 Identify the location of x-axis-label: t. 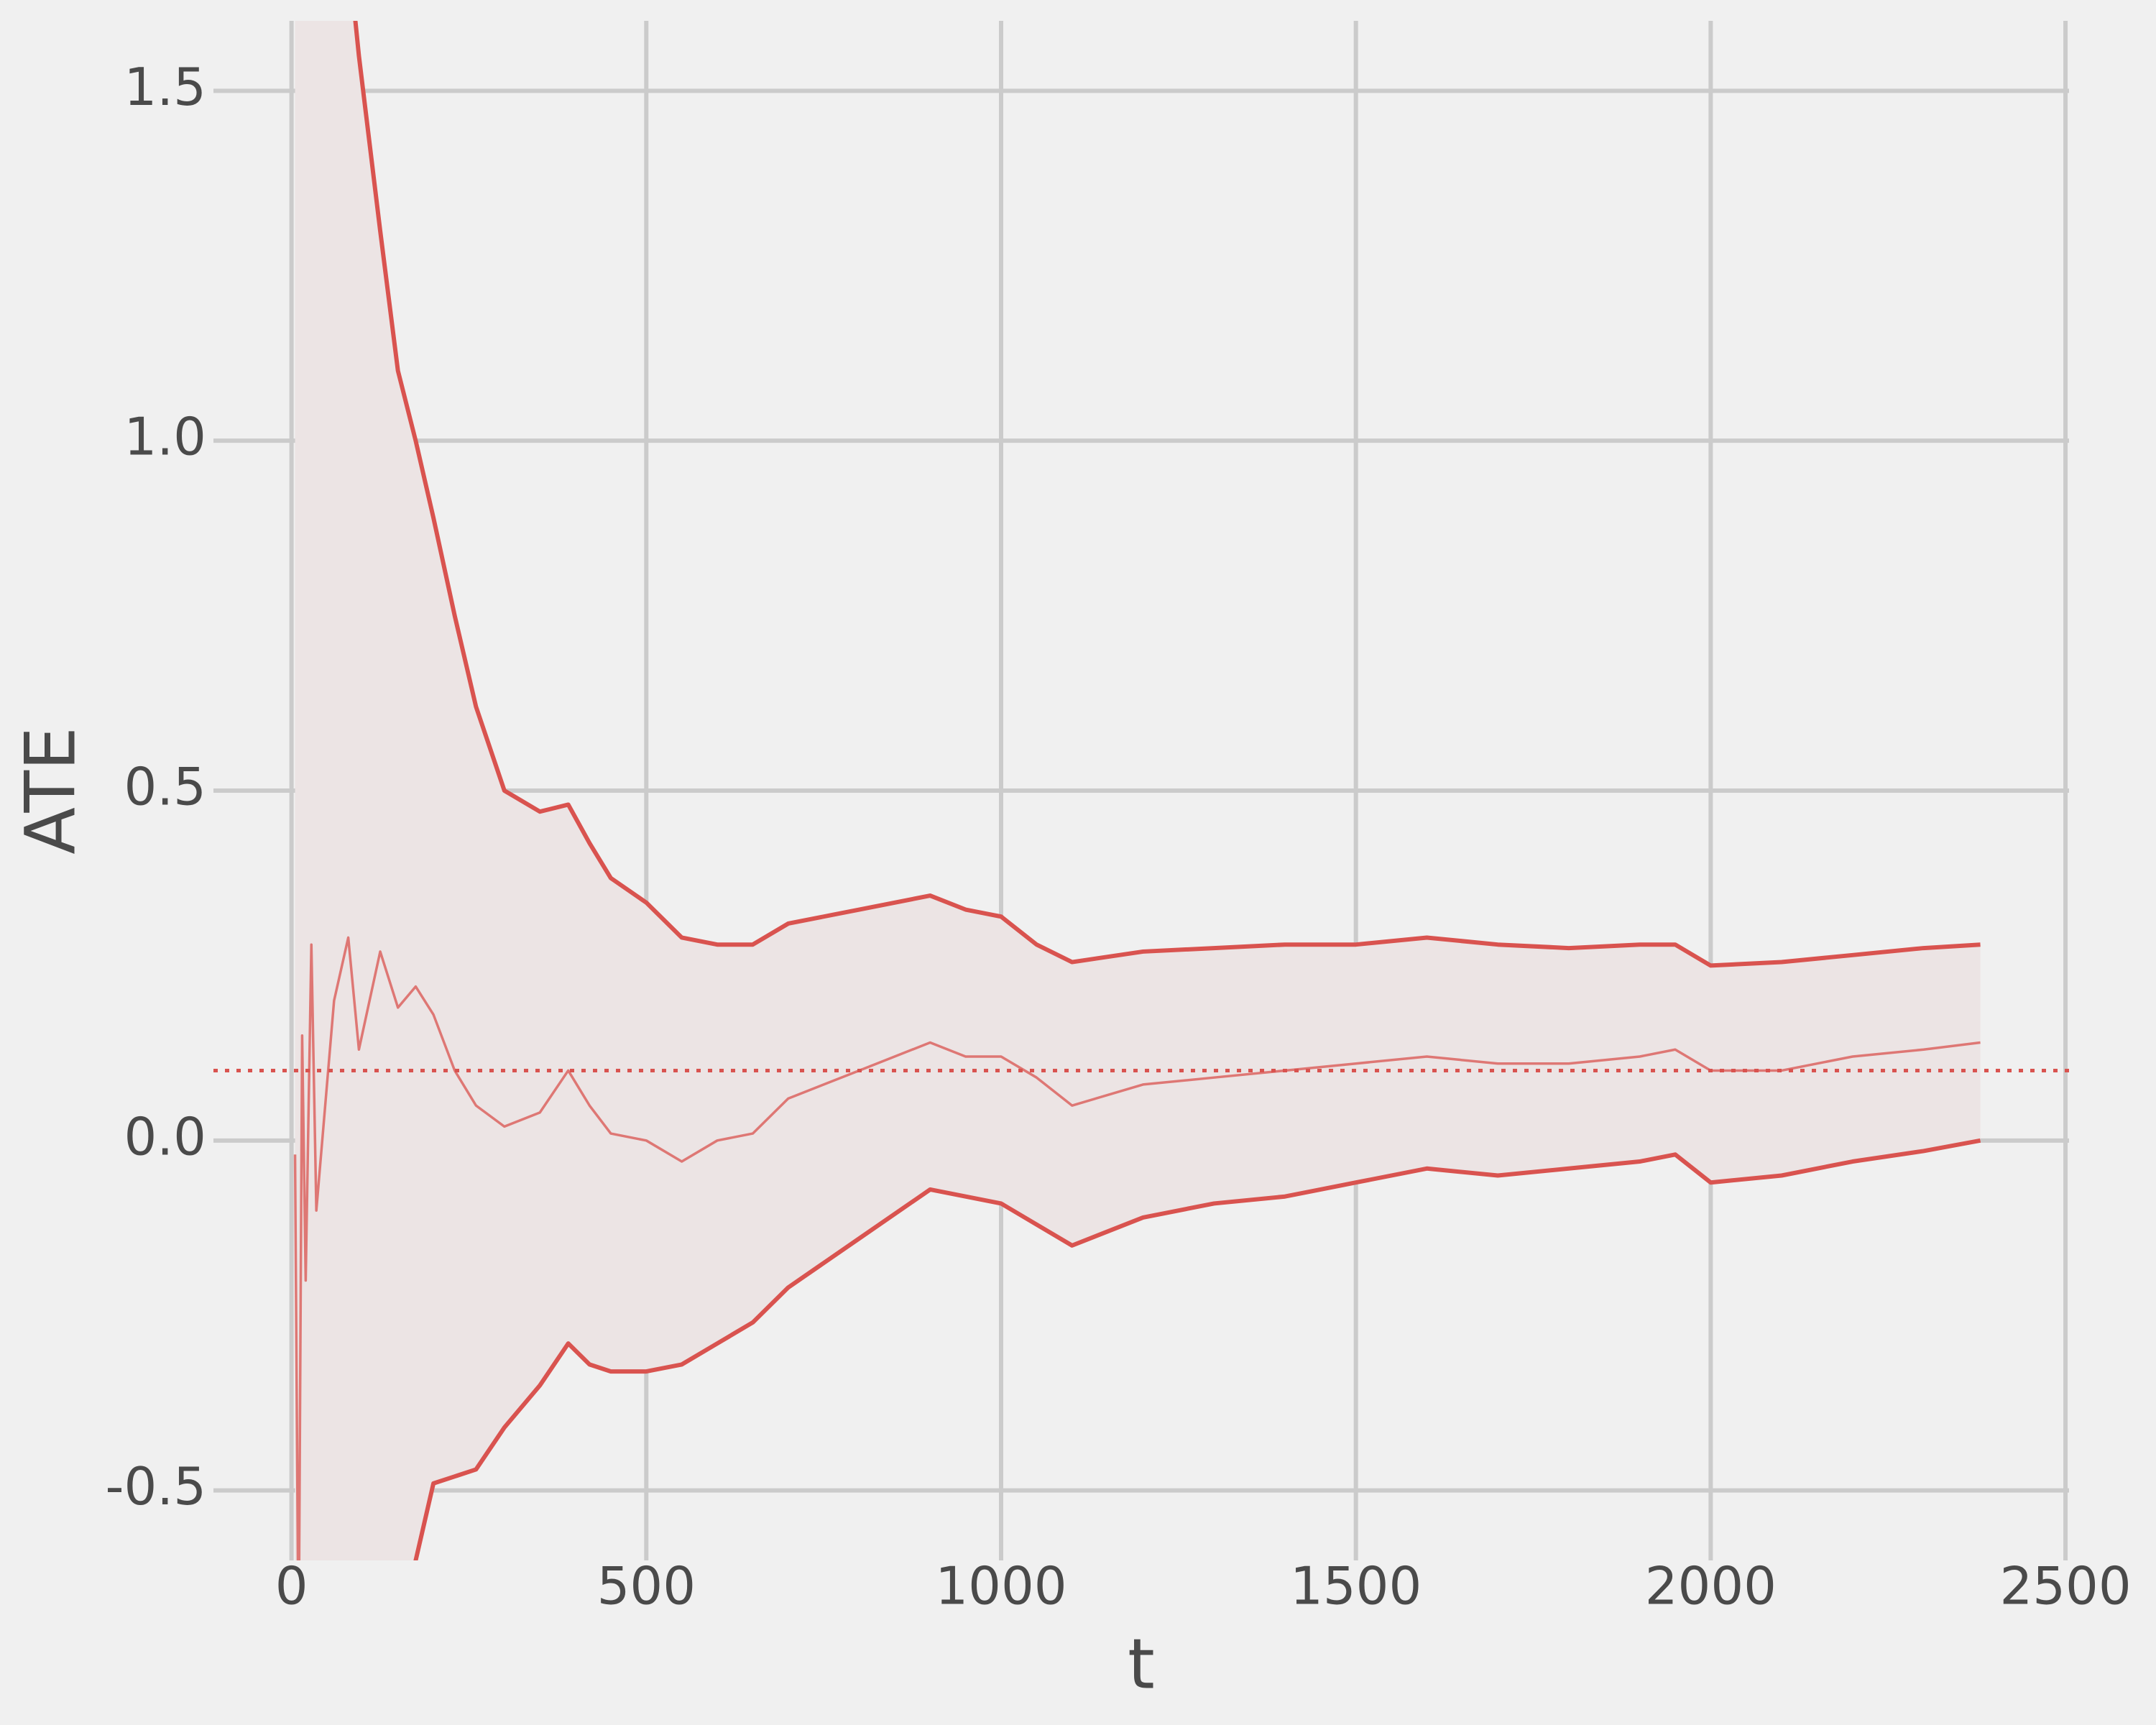
(1141, 1664).